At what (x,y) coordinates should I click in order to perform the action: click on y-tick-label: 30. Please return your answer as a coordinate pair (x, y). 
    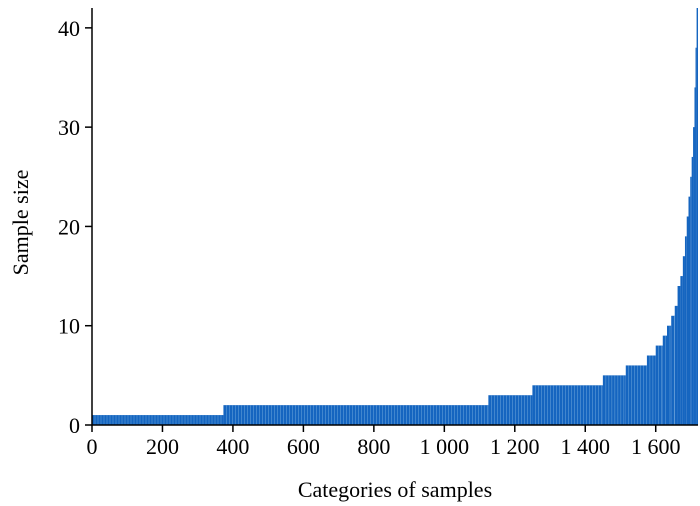
    Looking at the image, I should click on (69, 127).